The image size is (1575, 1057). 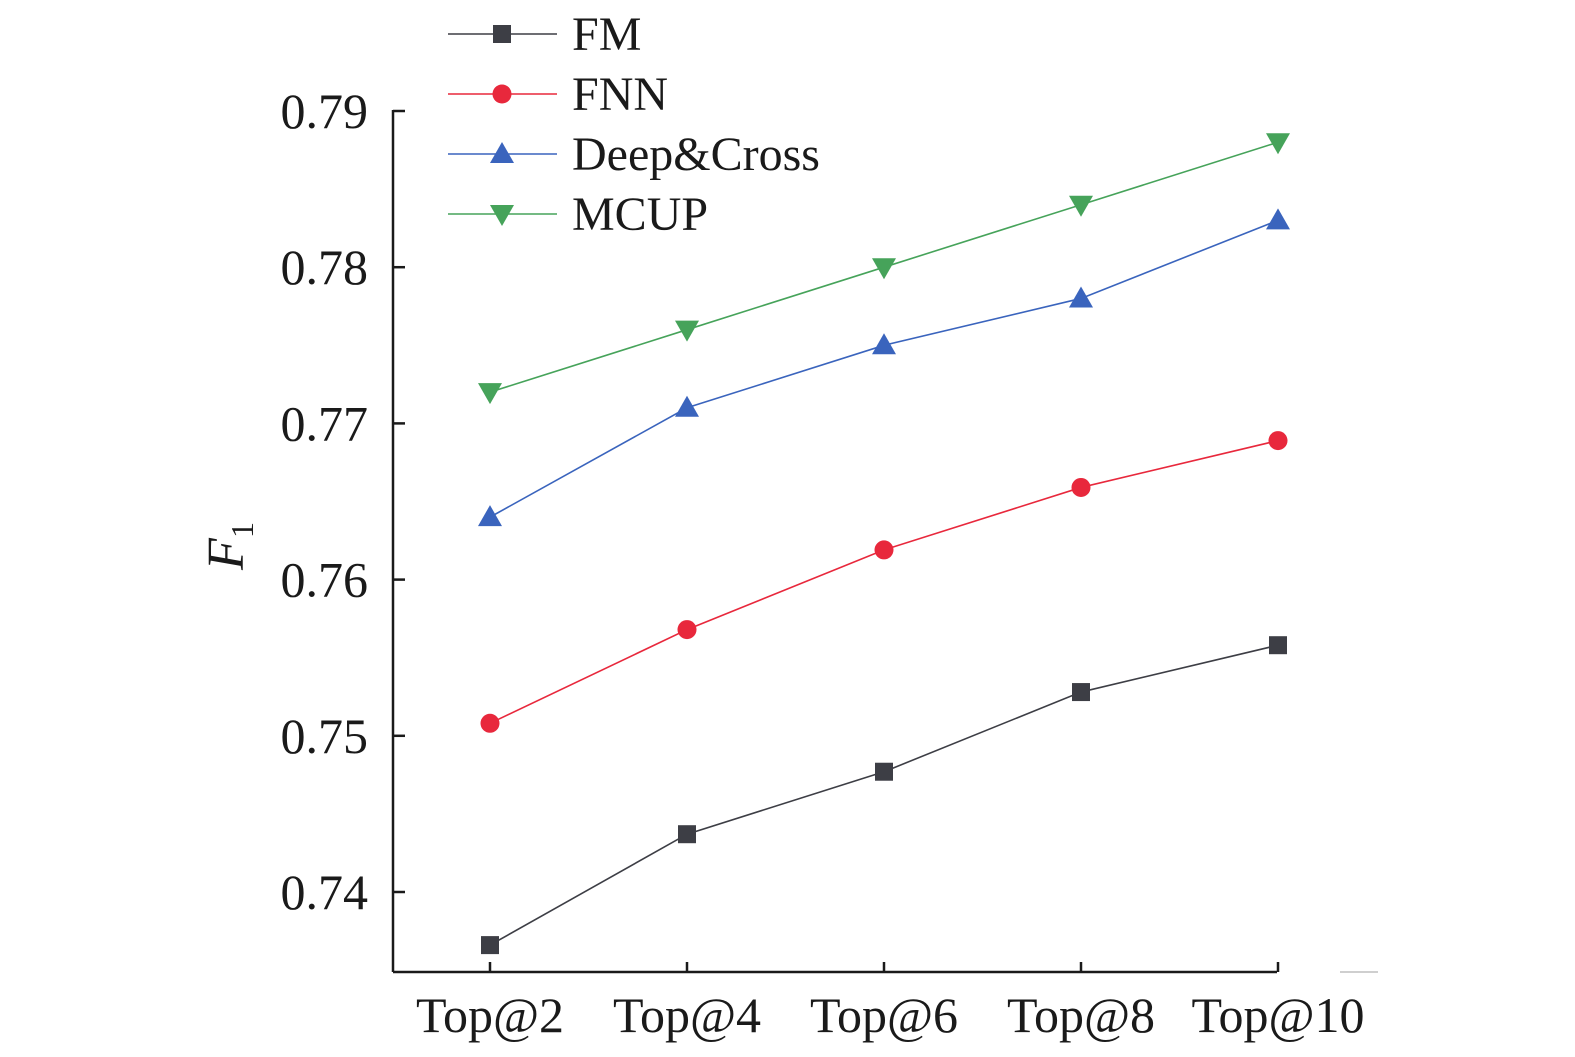 What do you see at coordinates (325, 267) in the screenshot?
I see `y-tick-label: 0.78` at bounding box center [325, 267].